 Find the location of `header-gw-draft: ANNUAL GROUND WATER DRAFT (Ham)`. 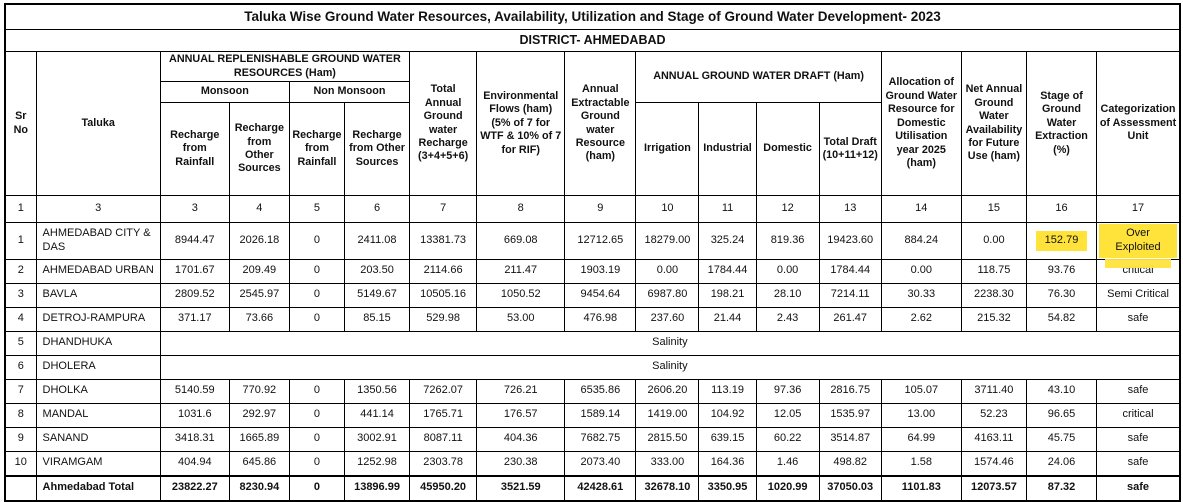

header-gw-draft: ANNUAL GROUND WATER DRAFT (Ham) is located at coordinates (758, 77).